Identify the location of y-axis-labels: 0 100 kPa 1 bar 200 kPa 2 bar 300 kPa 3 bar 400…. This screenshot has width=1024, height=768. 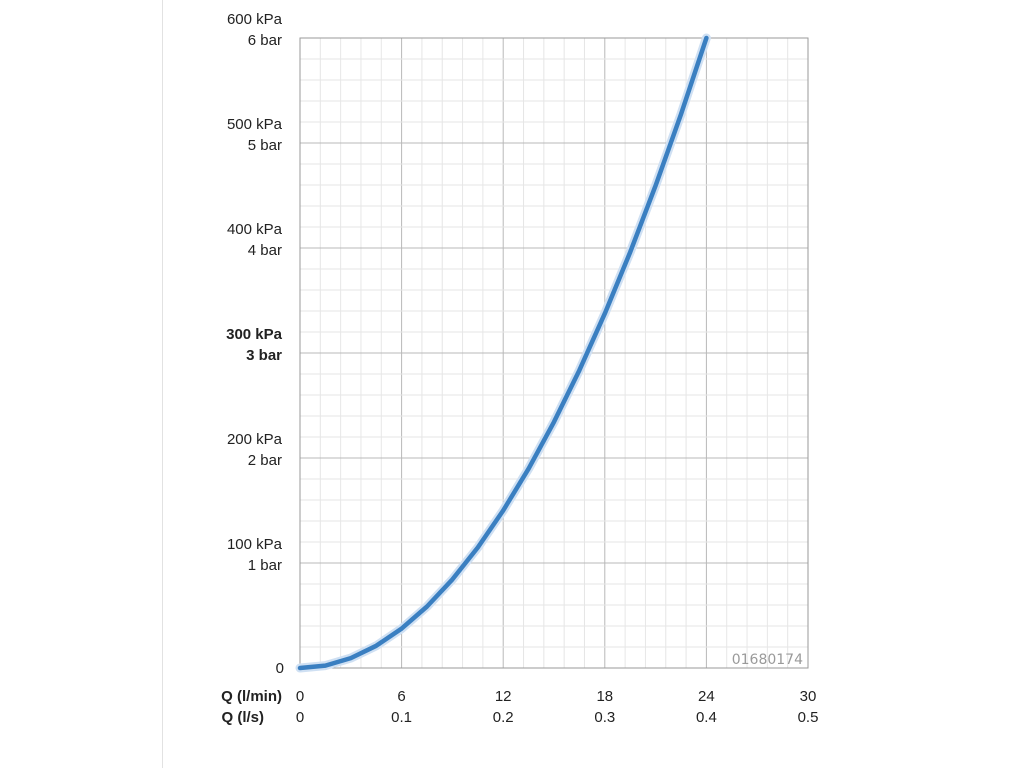
(255, 344).